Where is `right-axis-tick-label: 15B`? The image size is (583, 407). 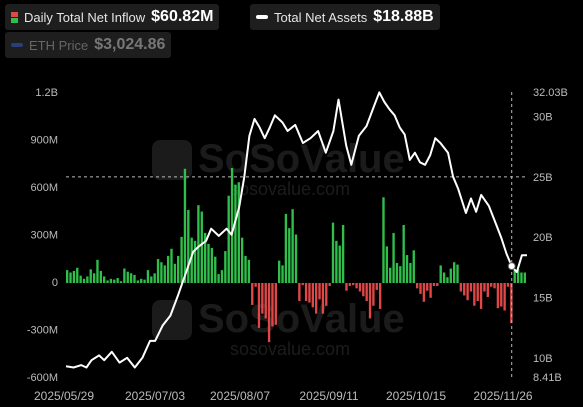 right-axis-tick-label: 15B is located at coordinates (543, 298).